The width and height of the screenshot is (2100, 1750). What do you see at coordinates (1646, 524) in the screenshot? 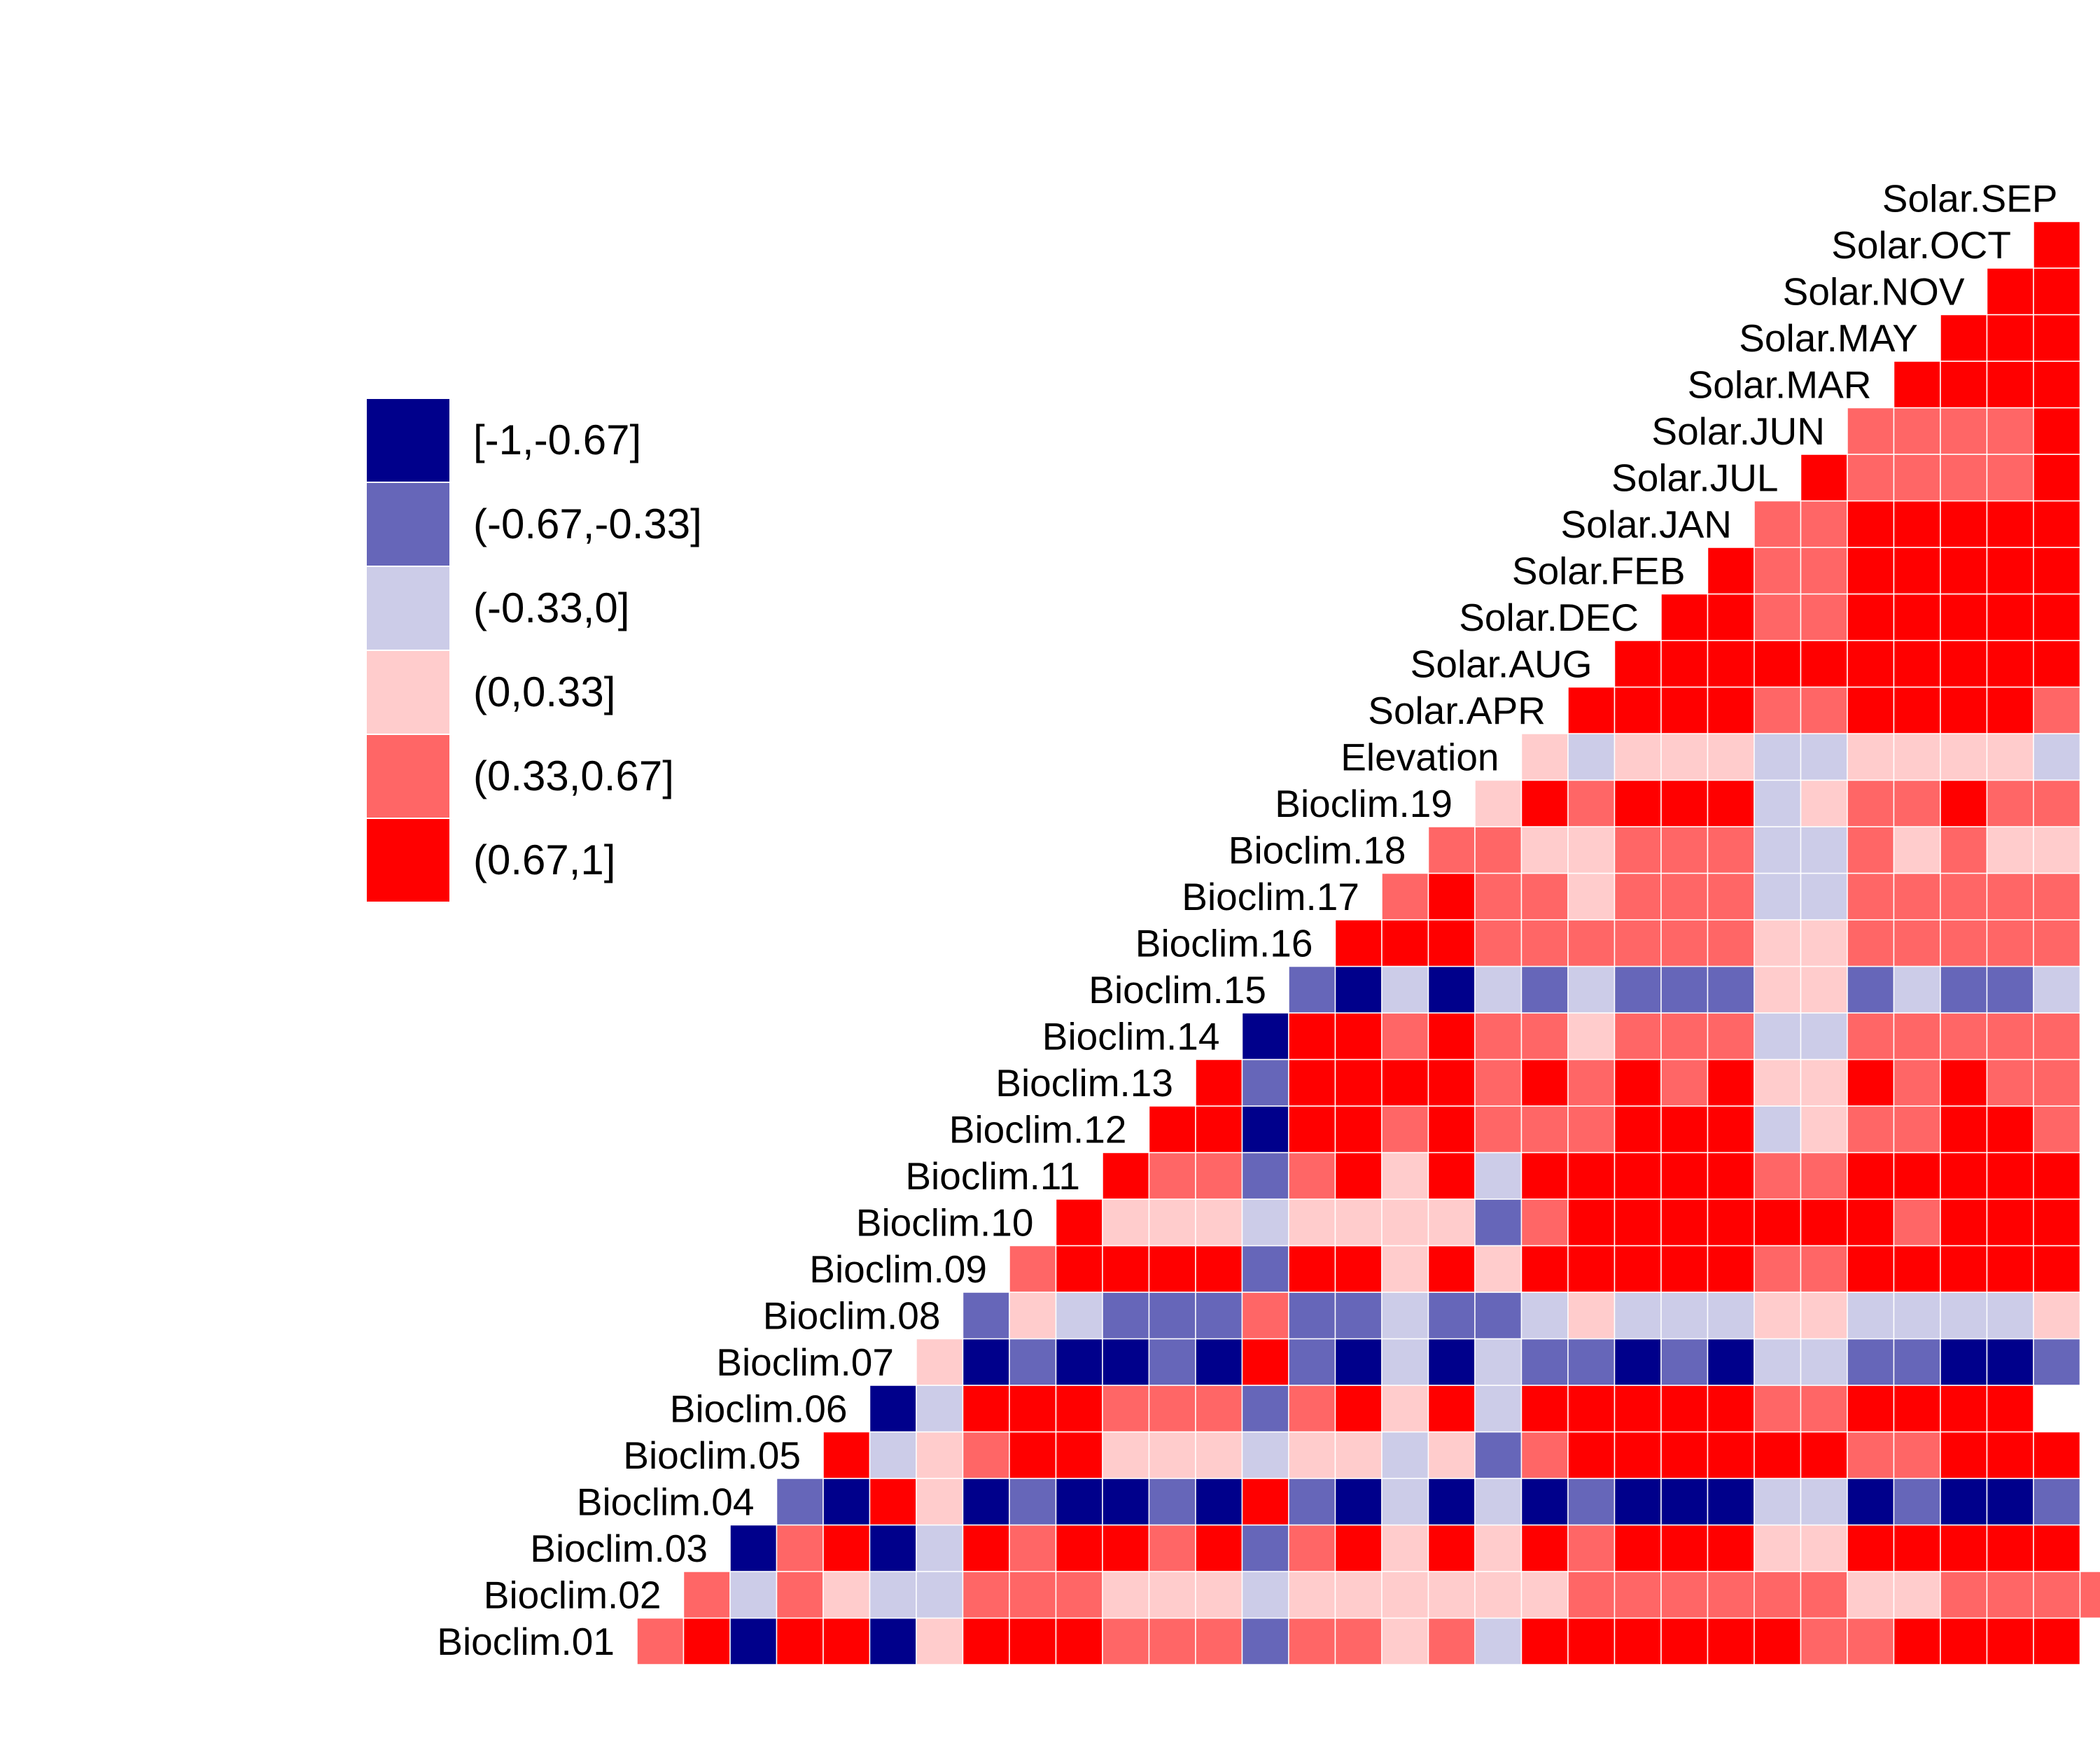
I see `variable-label: Solar.JAN` at bounding box center [1646, 524].